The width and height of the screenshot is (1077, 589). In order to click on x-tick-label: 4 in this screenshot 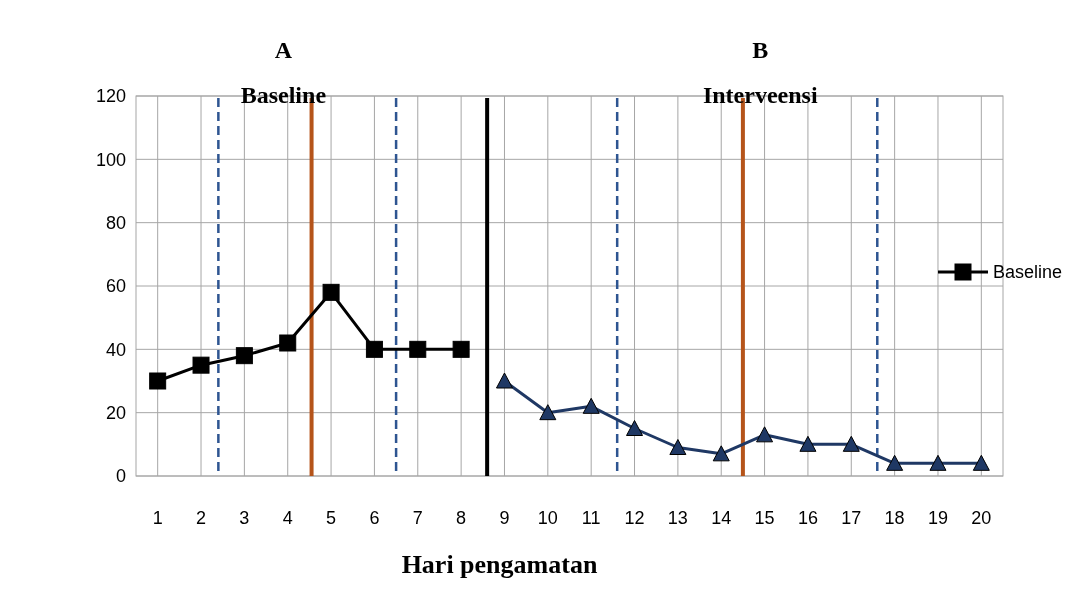, I will do `click(287, 518)`.